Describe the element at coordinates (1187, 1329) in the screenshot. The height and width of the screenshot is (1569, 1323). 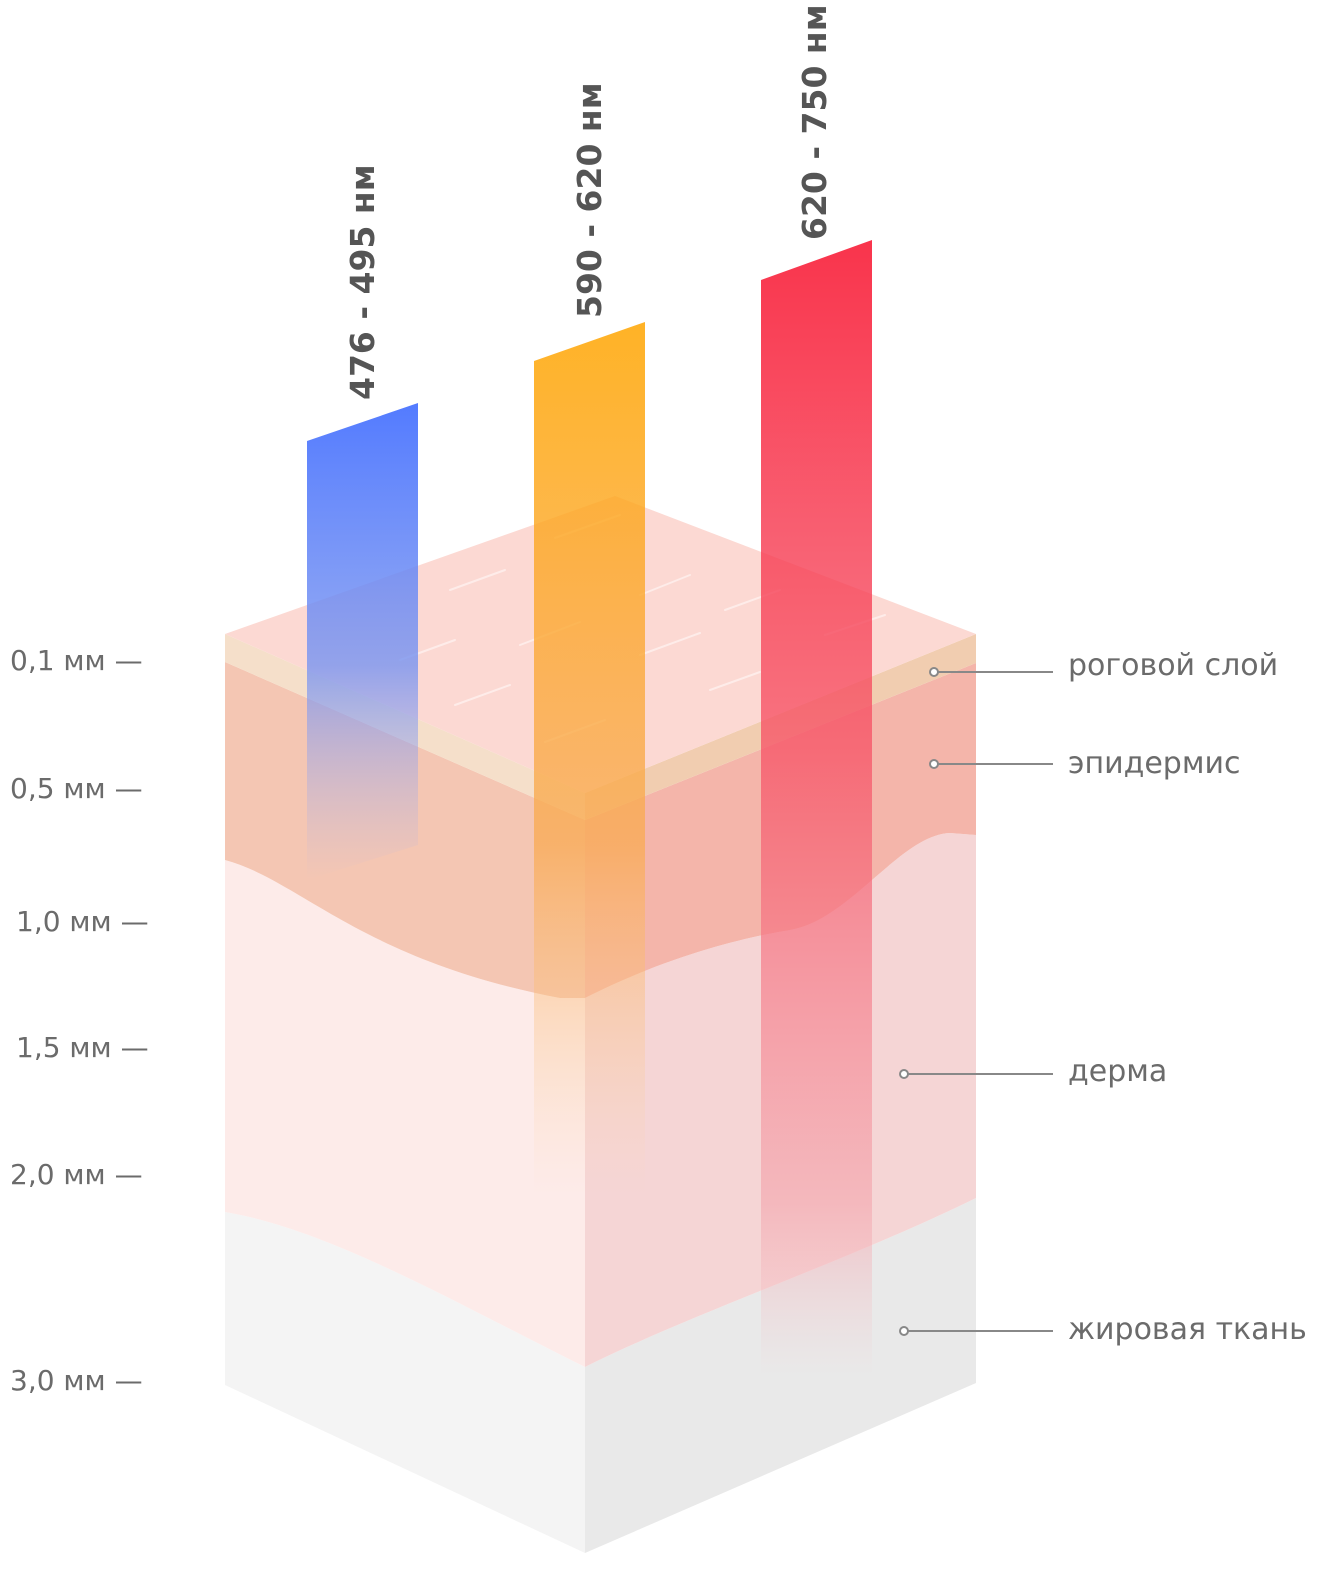
I see `layer-label-fat-tissue: жировая ткань` at that location.